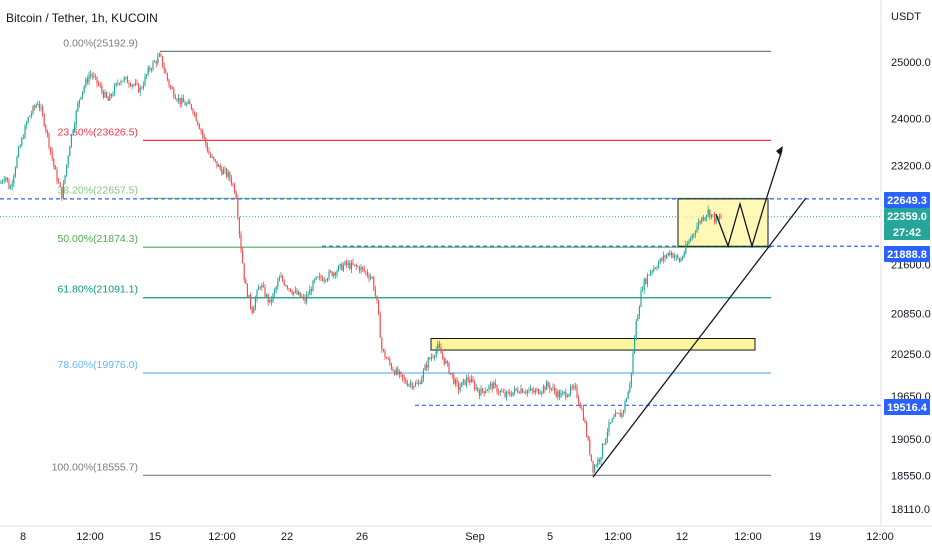 Image resolution: width=932 pixels, height=555 pixels. I want to click on support-zone-box, so click(593, 344).